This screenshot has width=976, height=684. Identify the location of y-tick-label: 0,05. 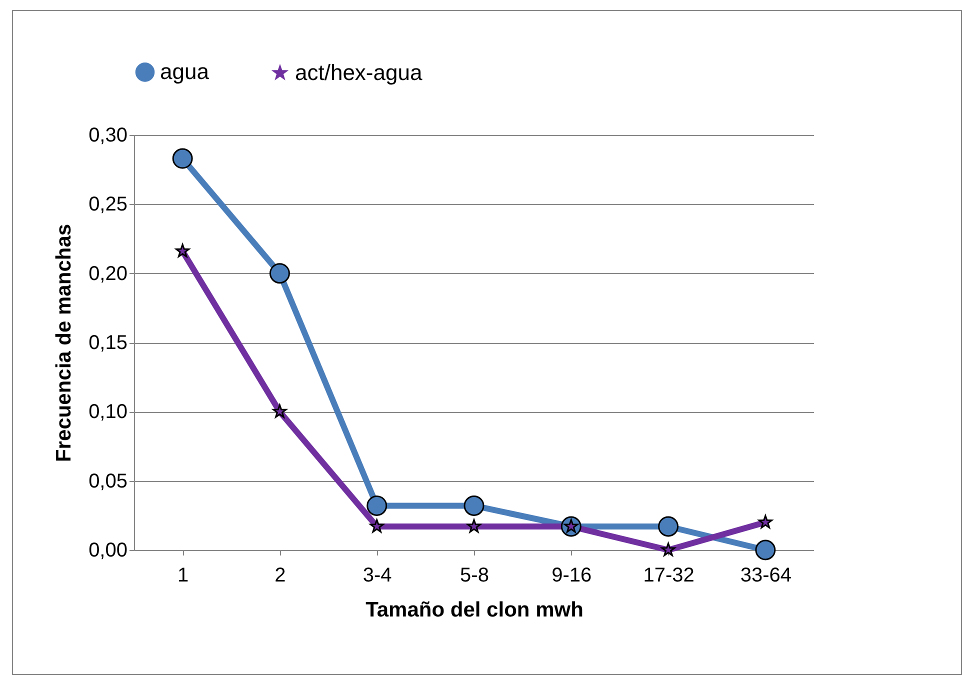
(108, 481).